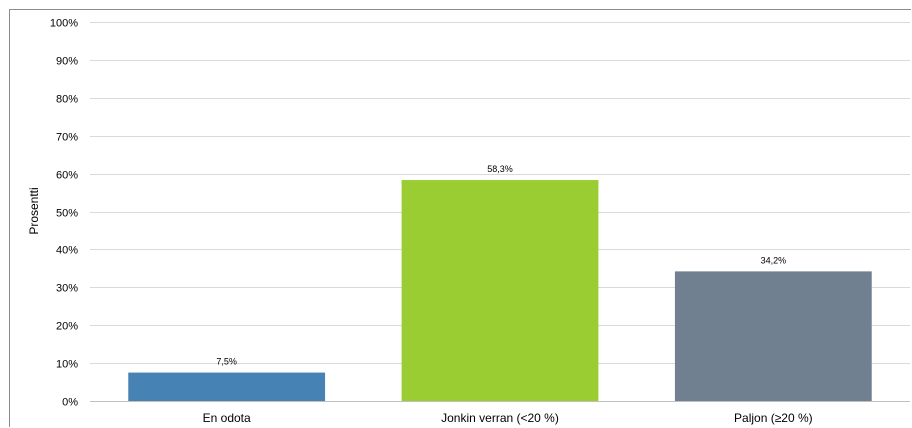  What do you see at coordinates (34, 210) in the screenshot?
I see `y-axis-title: Prosentti` at bounding box center [34, 210].